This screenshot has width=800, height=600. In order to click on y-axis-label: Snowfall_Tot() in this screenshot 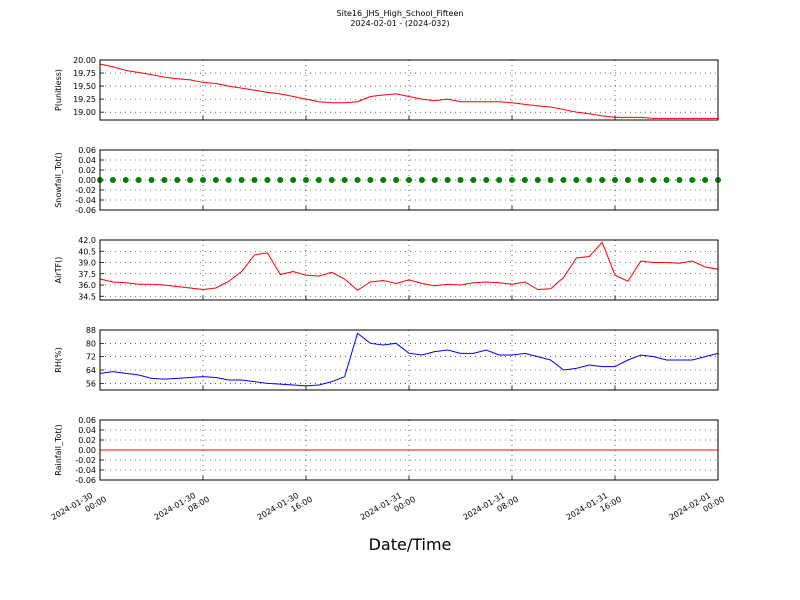, I will do `click(58, 180)`.